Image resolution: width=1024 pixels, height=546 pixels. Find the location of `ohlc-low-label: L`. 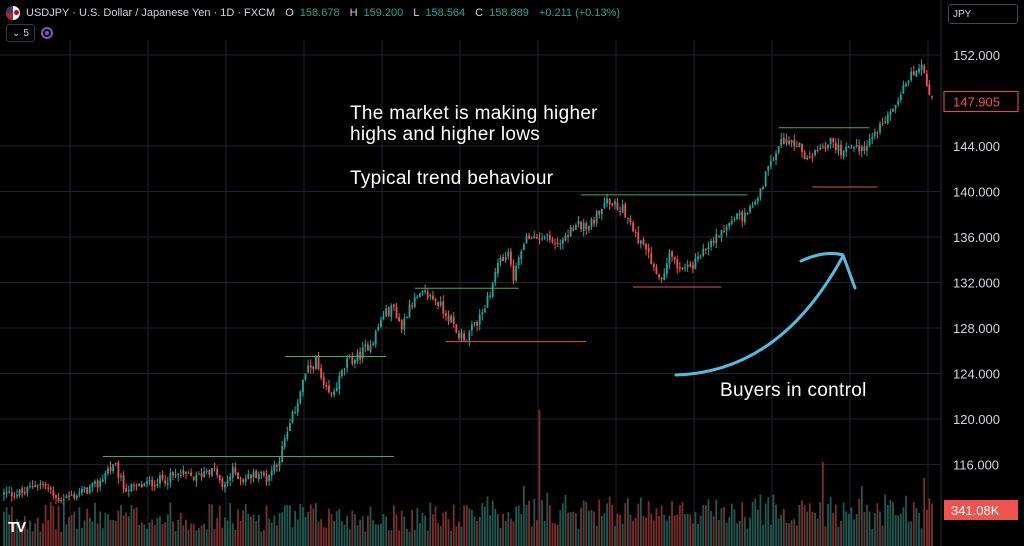

ohlc-low-label: L is located at coordinates (416, 13).